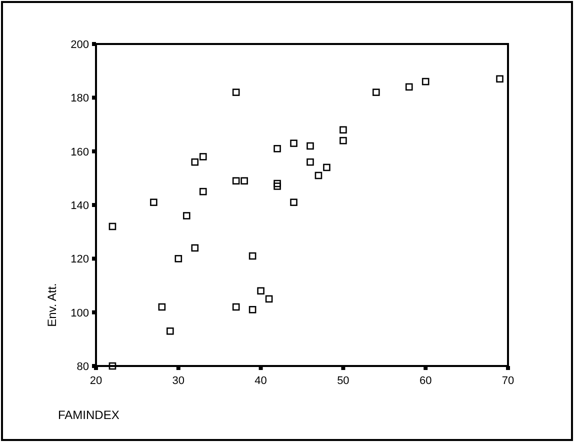  What do you see at coordinates (425, 381) in the screenshot?
I see `x-tick-label: 60` at bounding box center [425, 381].